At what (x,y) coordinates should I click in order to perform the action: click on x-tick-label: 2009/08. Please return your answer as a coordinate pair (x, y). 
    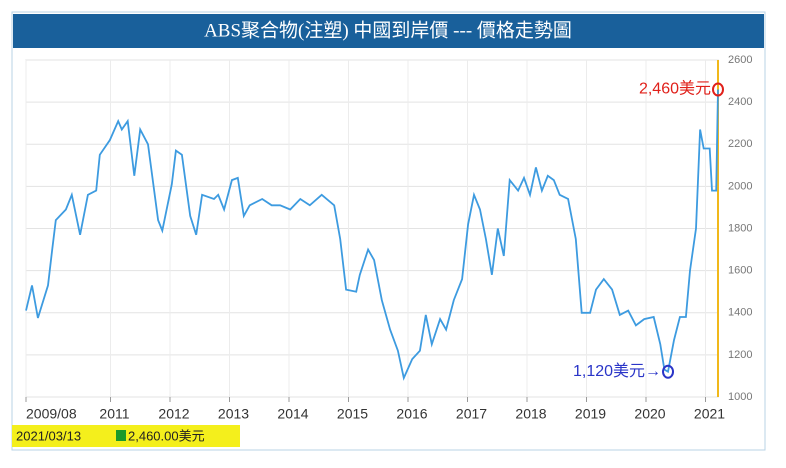
    Looking at the image, I should click on (51, 414).